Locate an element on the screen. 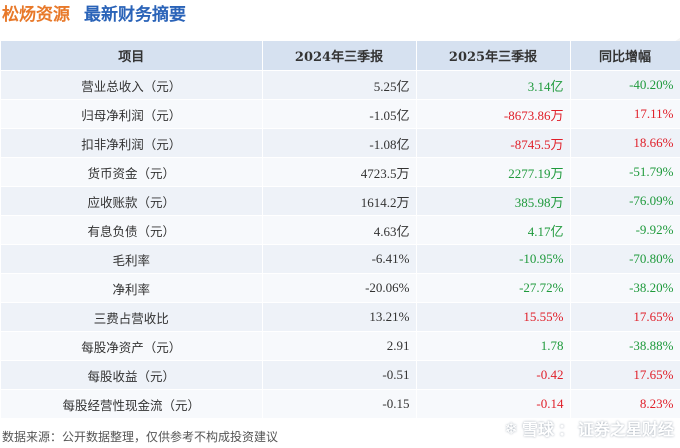  company-name: 松炀资源 is located at coordinates (36, 15).